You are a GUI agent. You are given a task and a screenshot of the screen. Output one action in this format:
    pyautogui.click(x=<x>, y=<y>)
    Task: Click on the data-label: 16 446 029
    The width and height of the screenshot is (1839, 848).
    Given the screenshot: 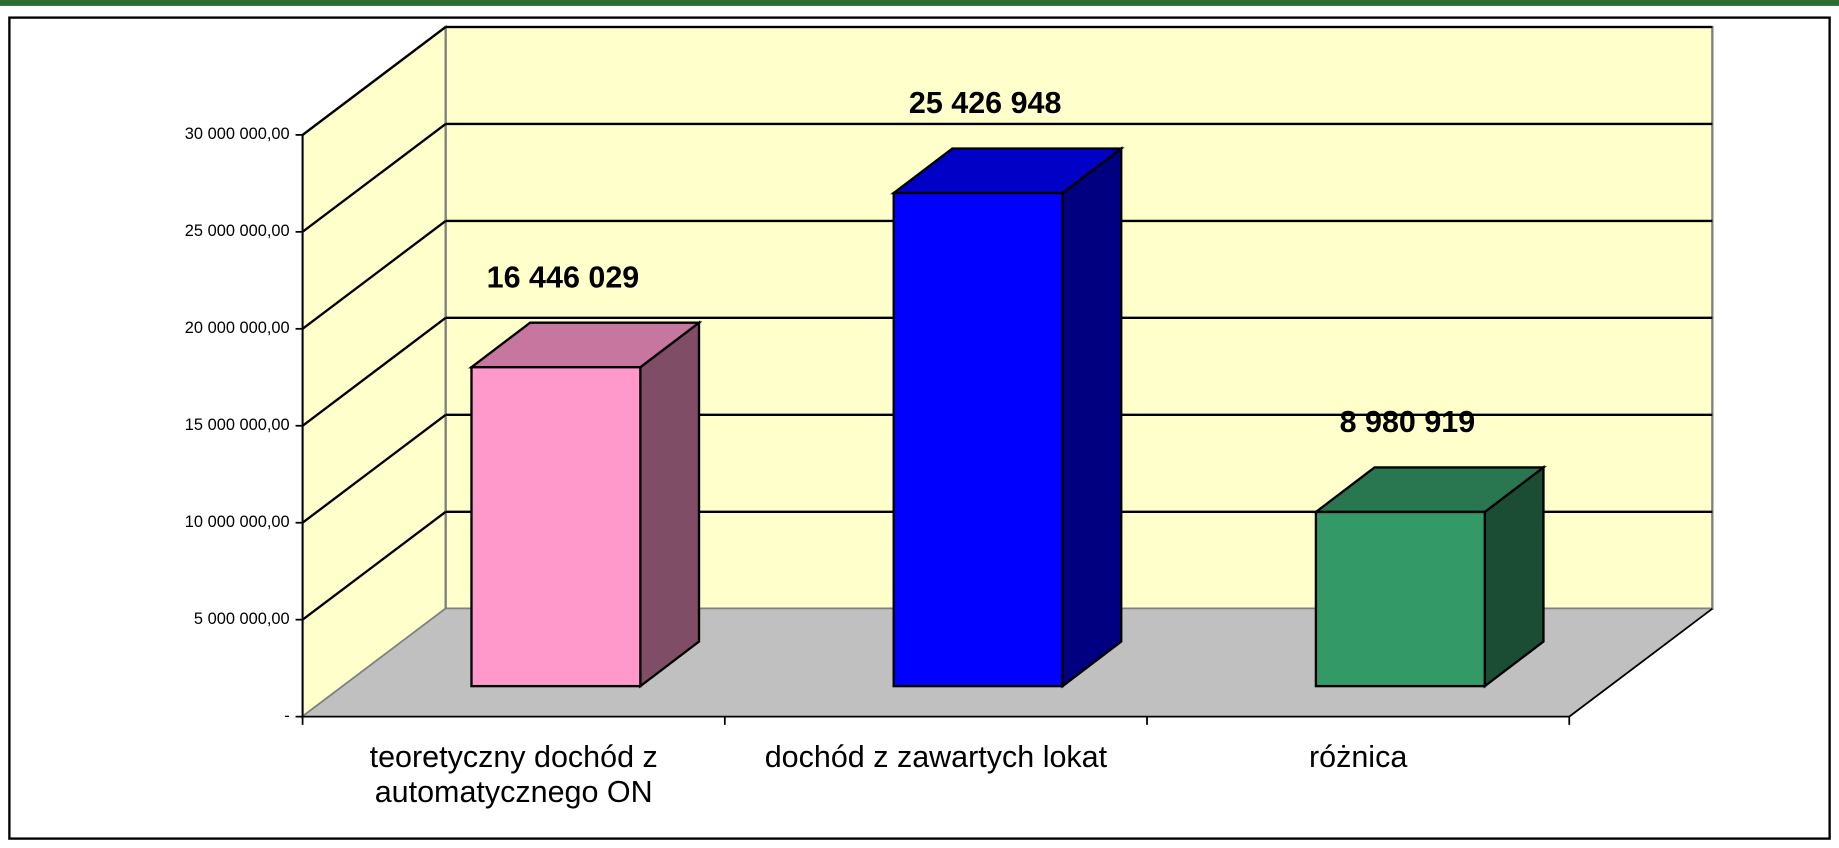 What is the action you would take?
    pyautogui.click(x=563, y=277)
    